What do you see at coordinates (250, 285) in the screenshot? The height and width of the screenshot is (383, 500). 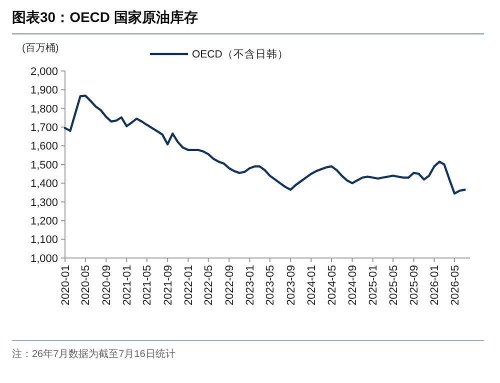 I see `x-tick-label: 2023-01` at bounding box center [250, 285].